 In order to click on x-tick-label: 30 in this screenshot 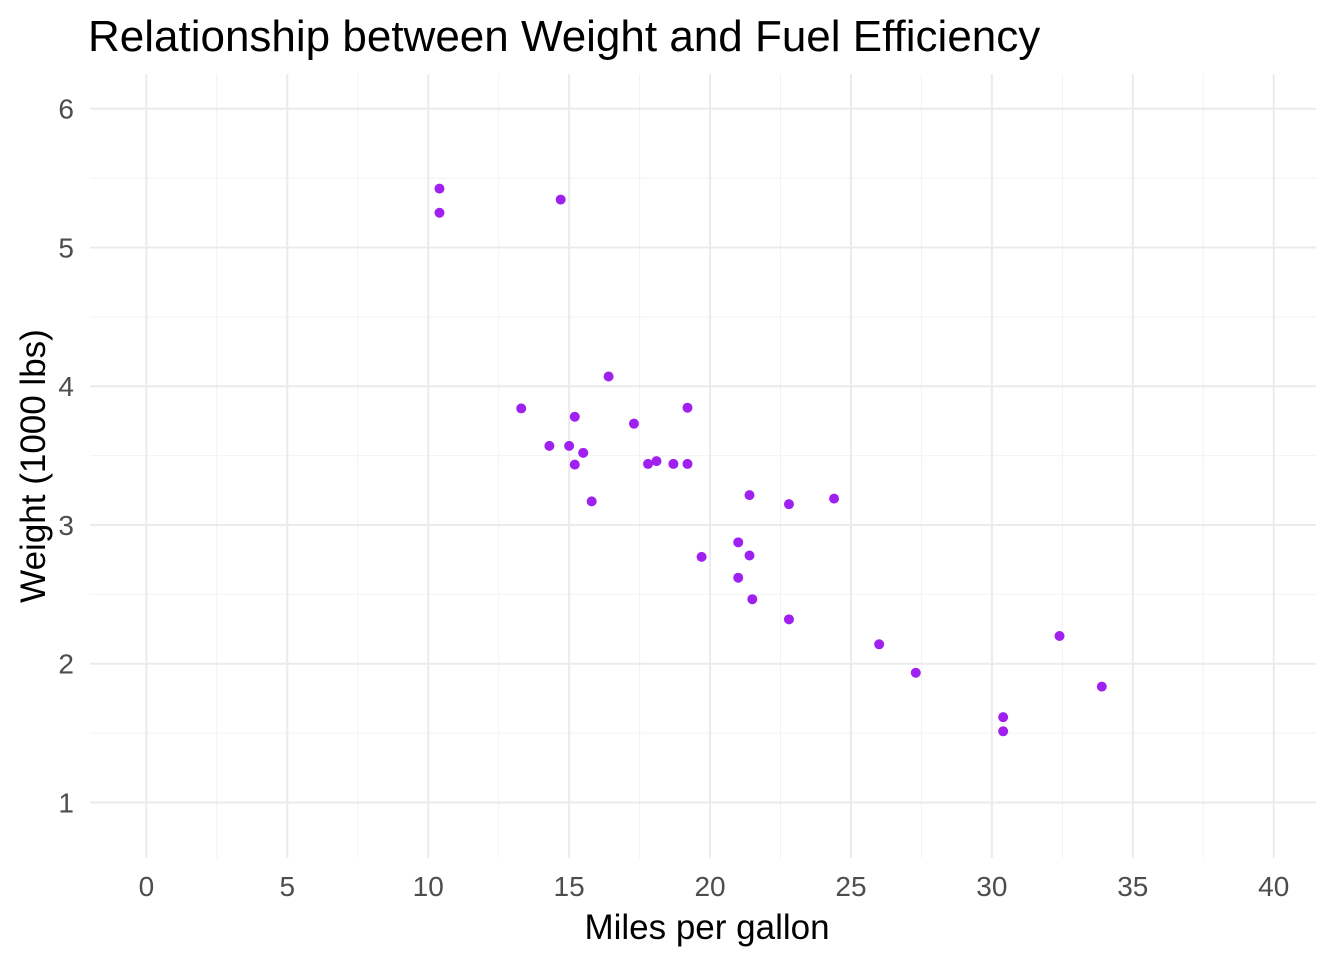, I will do `click(991, 886)`.